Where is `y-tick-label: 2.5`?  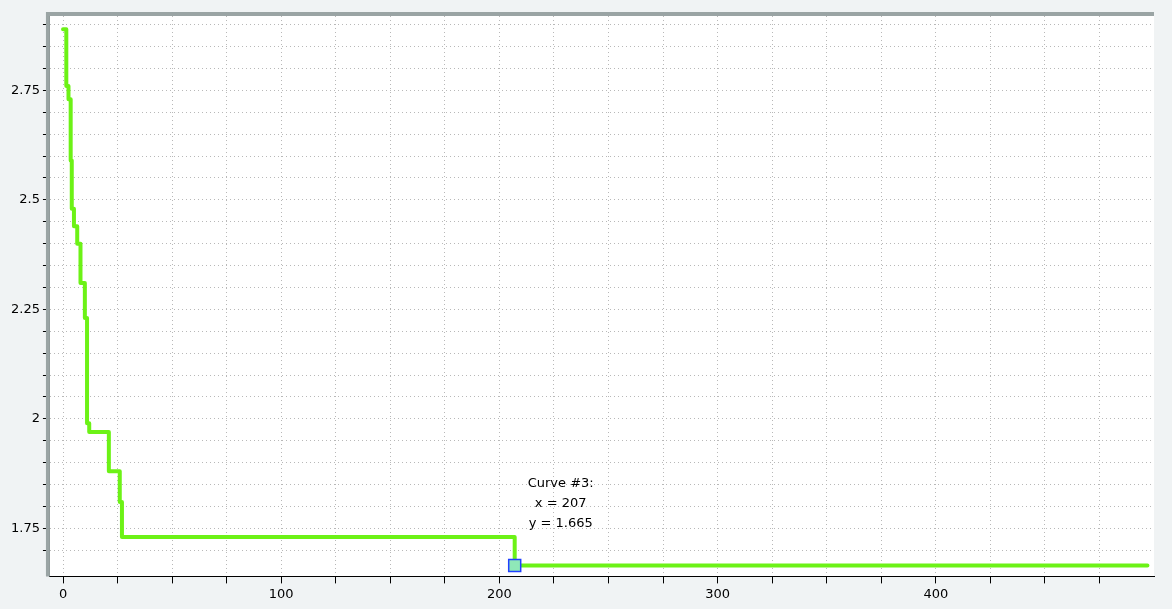
y-tick-label: 2.5 is located at coordinates (29, 199).